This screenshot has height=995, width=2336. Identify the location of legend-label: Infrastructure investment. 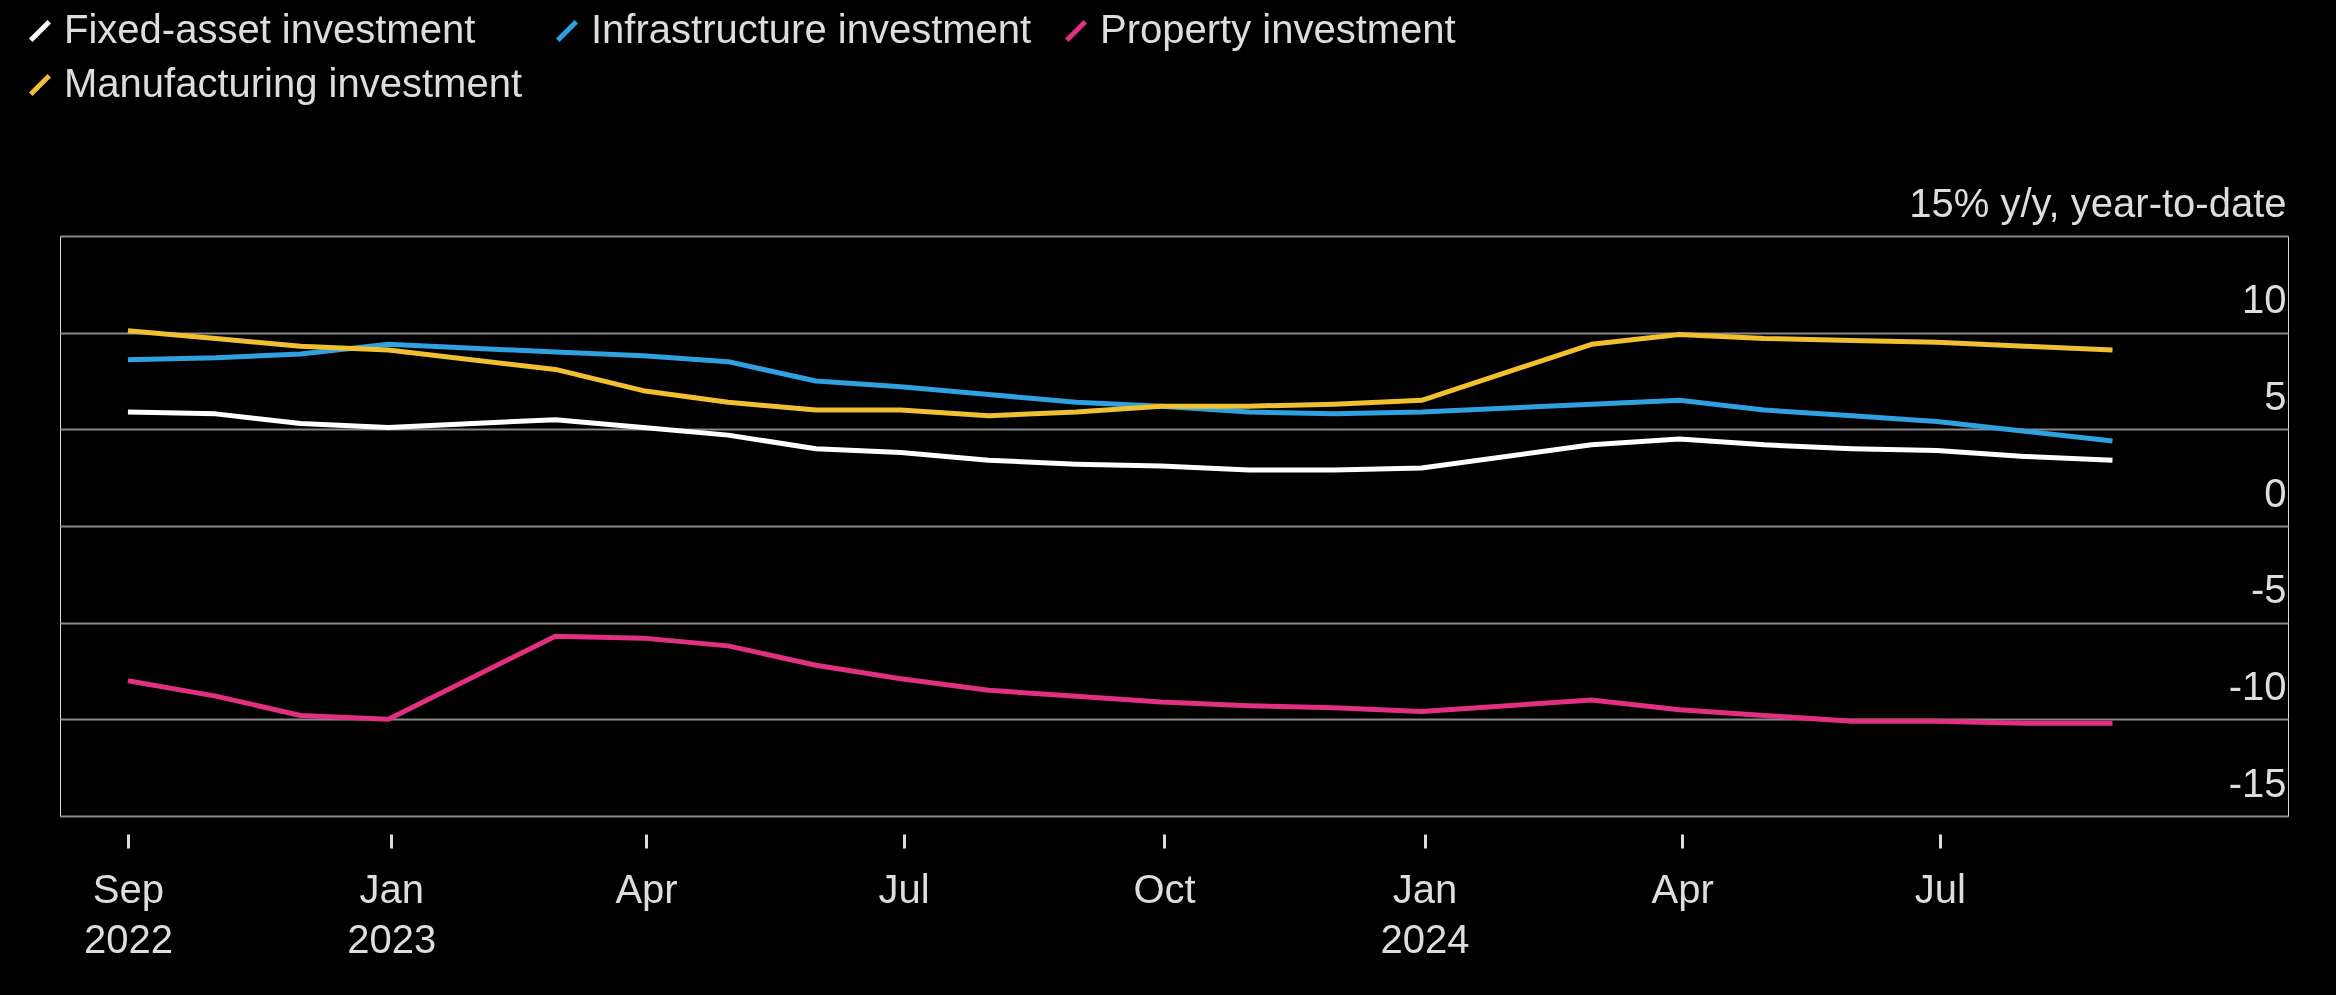
(811, 29).